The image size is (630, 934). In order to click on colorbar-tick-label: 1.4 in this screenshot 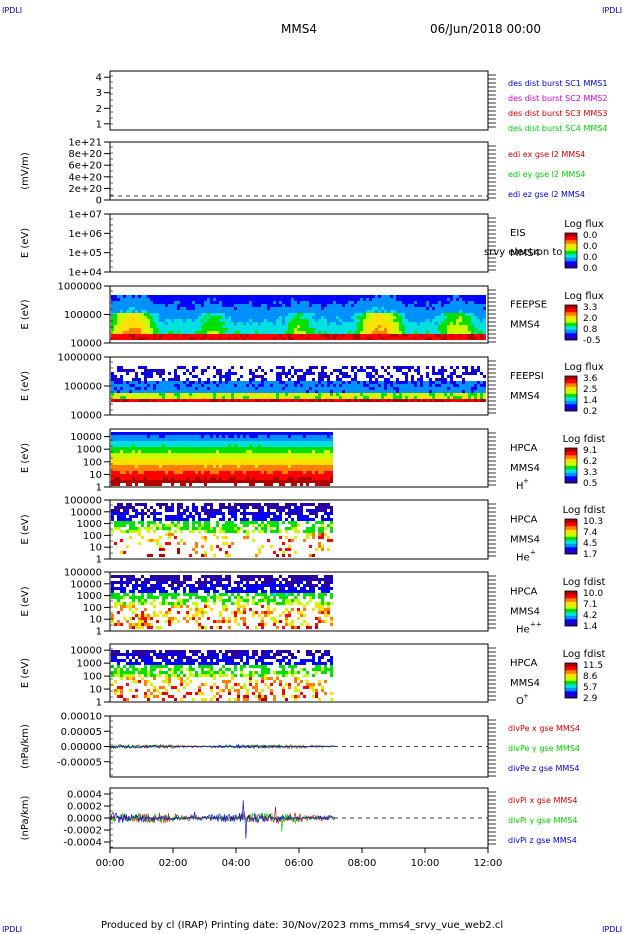, I will do `click(590, 401)`.